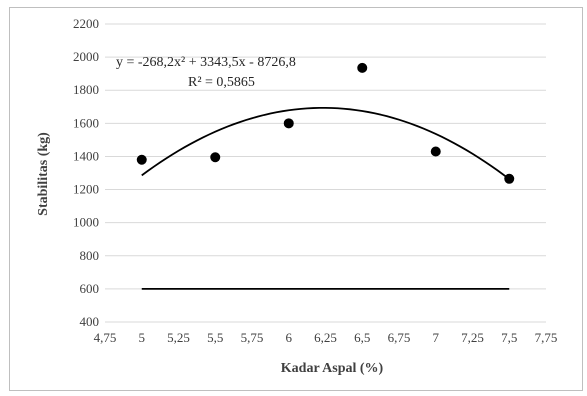 The height and width of the screenshot is (396, 587). What do you see at coordinates (142, 337) in the screenshot?
I see `x-tick-label: 5` at bounding box center [142, 337].